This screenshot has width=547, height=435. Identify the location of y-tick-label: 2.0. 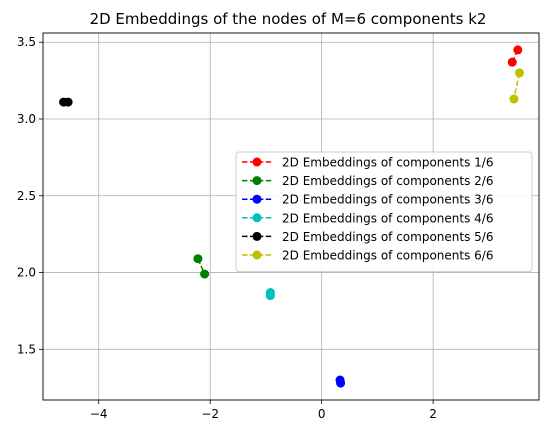
(26, 273).